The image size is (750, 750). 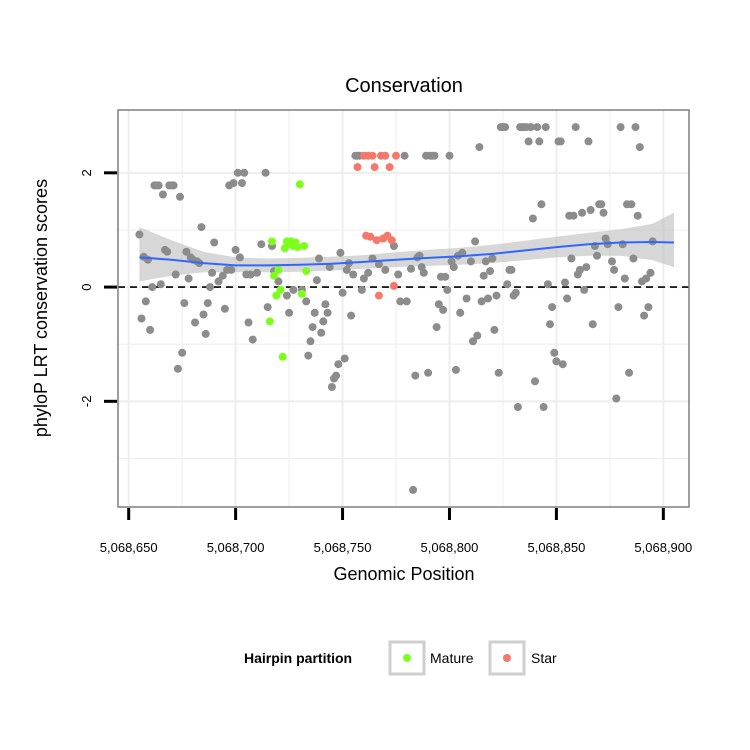 What do you see at coordinates (288, 270) in the screenshot?
I see `series-mature` at bounding box center [288, 270].